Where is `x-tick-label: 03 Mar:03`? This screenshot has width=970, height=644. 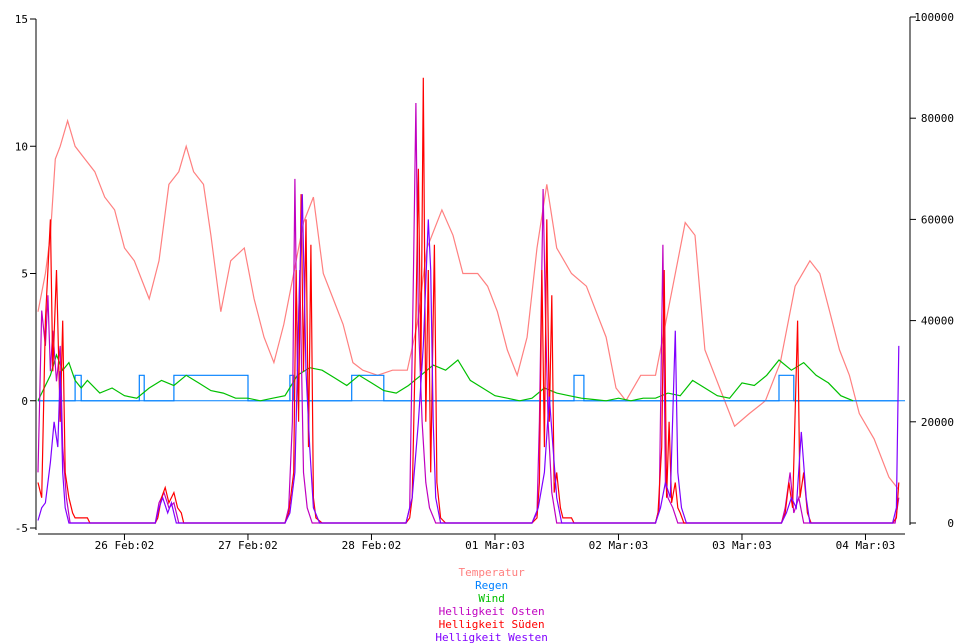
x-tick-label: 03 Mar:03 is located at coordinates (742, 545).